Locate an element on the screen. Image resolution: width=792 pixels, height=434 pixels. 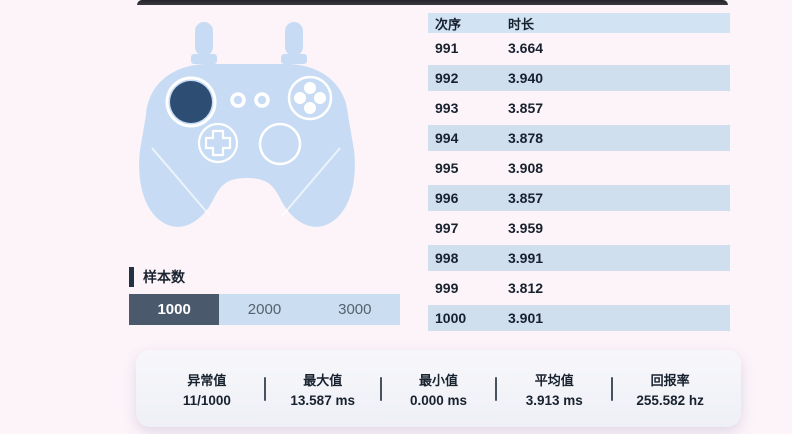
stat-max: 最大值 13.587 ms is located at coordinates (323, 389).